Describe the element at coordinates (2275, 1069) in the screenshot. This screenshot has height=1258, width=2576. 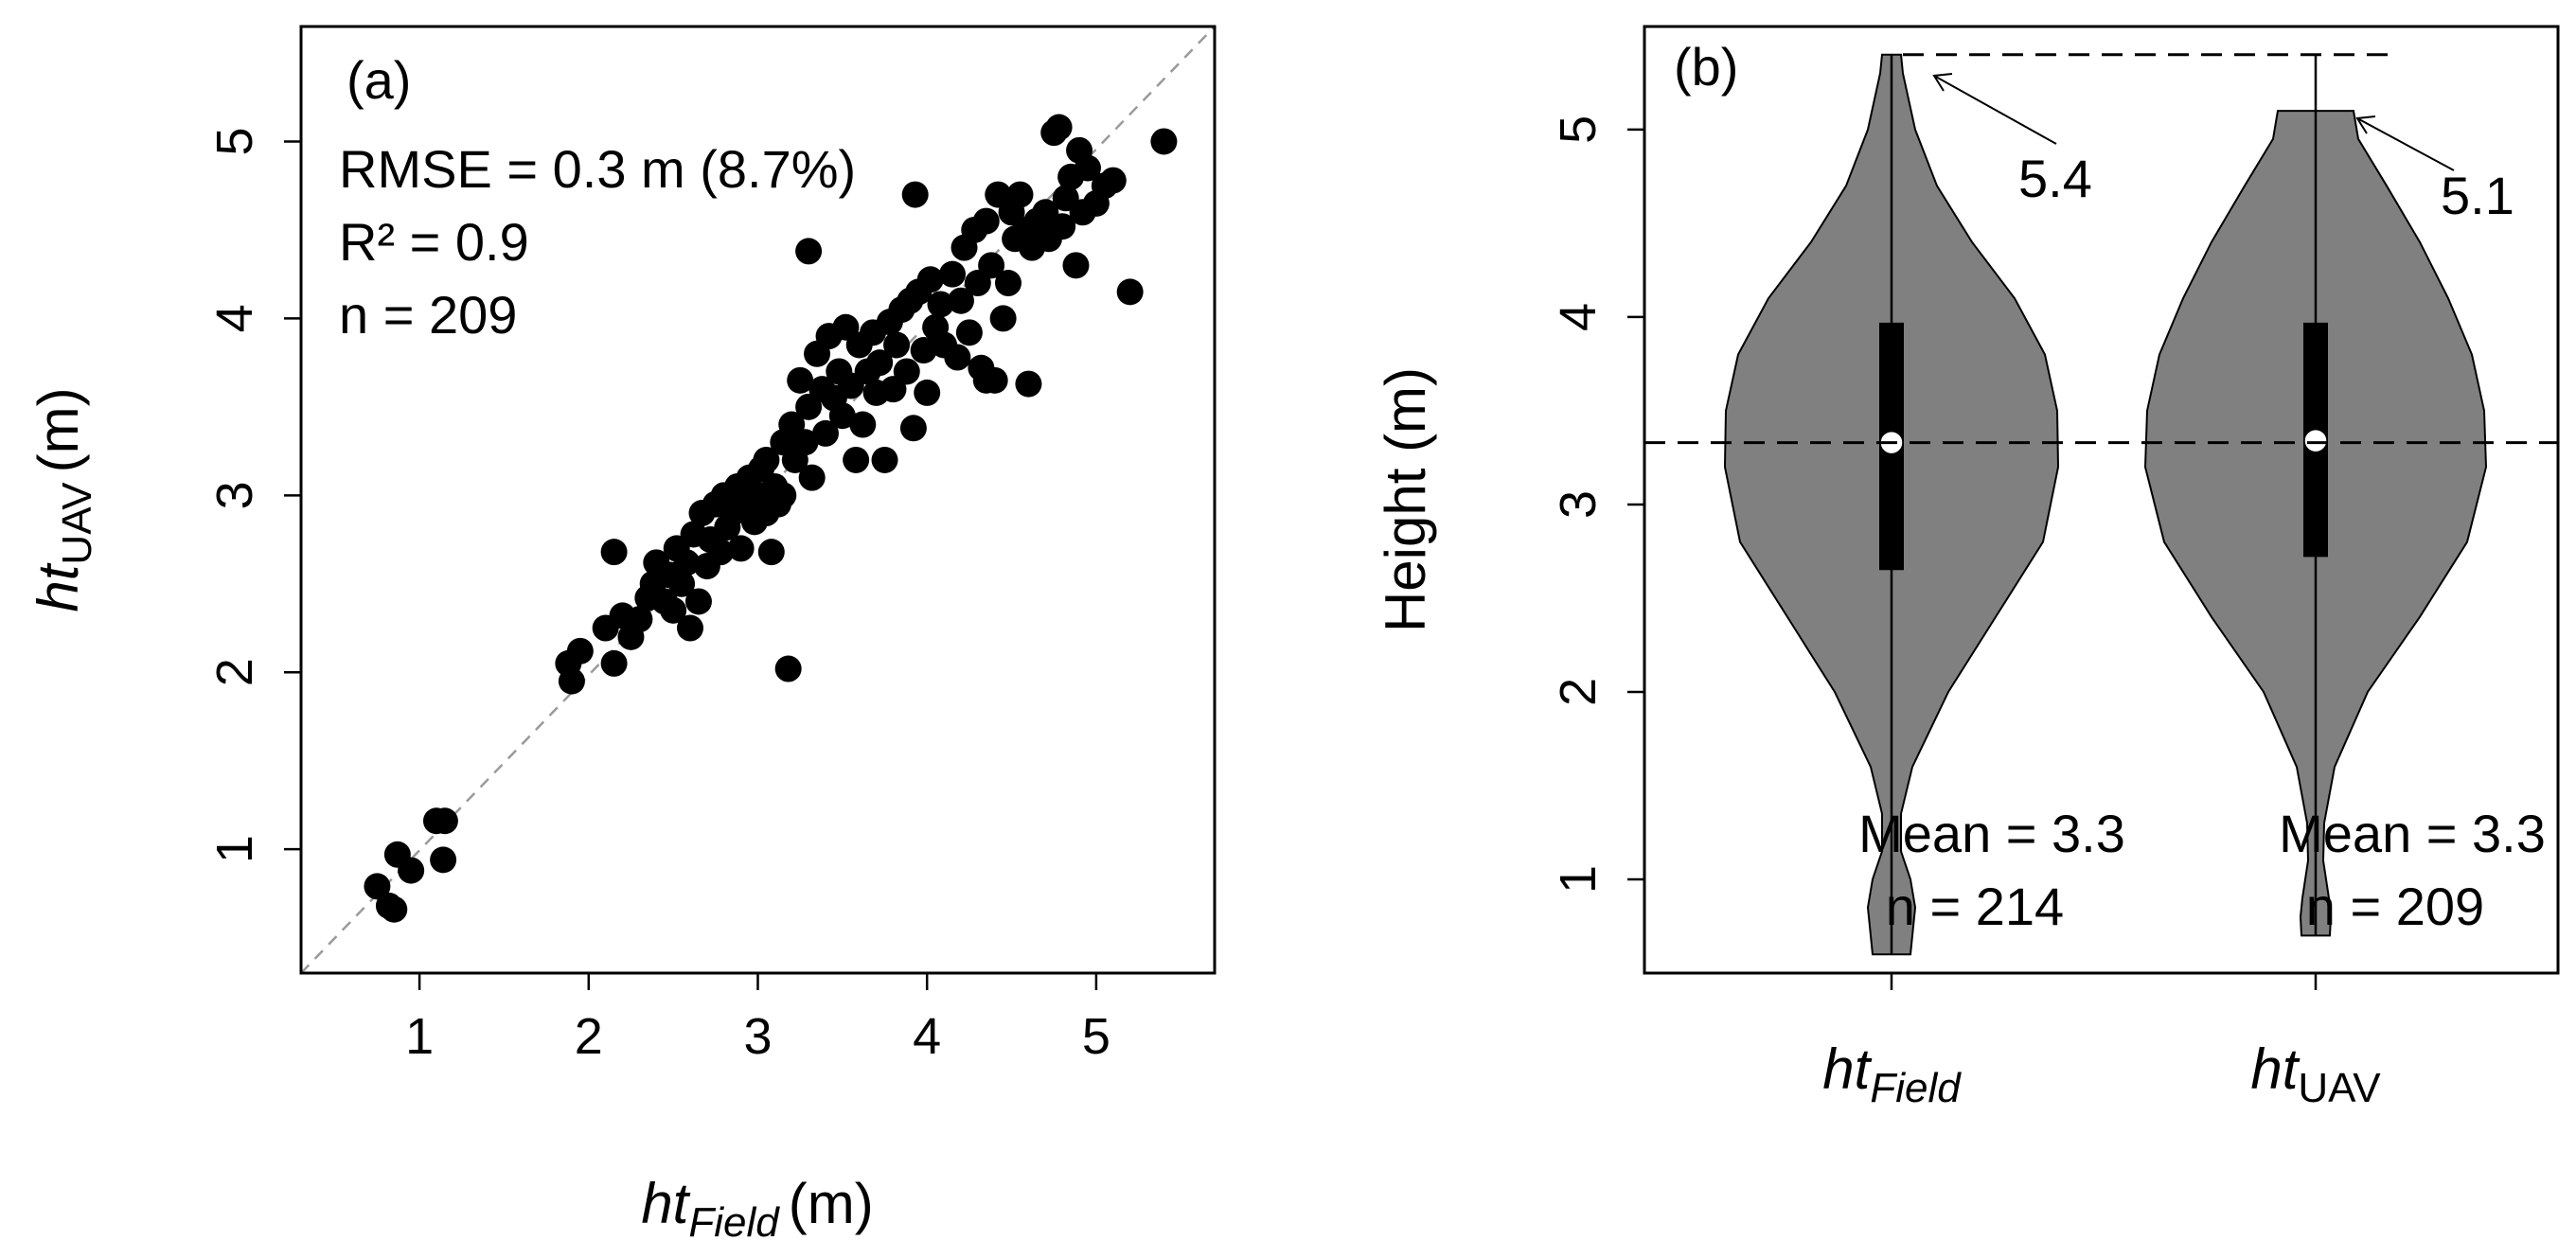
I see `cat-uav-main: ht` at that location.